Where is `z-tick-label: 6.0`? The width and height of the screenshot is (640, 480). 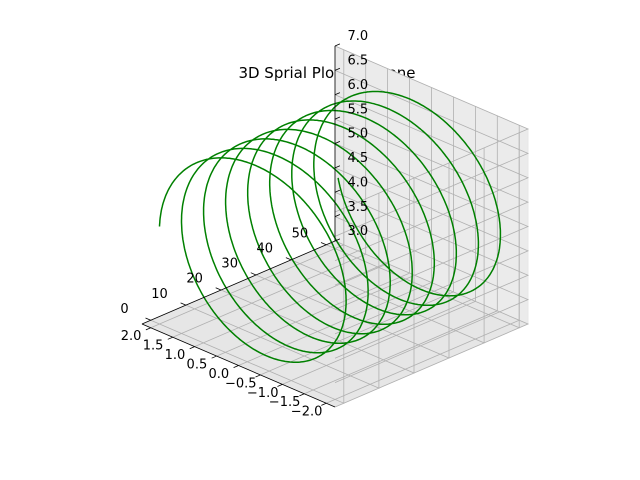
z-tick-label: 6.0 is located at coordinates (357, 85).